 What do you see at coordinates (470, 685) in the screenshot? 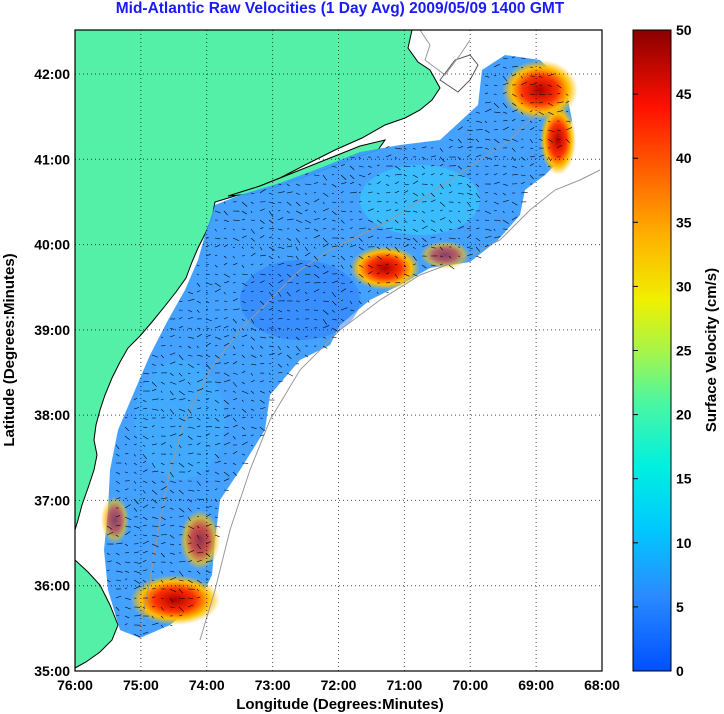
I see `x-tick-label: 70:00` at bounding box center [470, 685].